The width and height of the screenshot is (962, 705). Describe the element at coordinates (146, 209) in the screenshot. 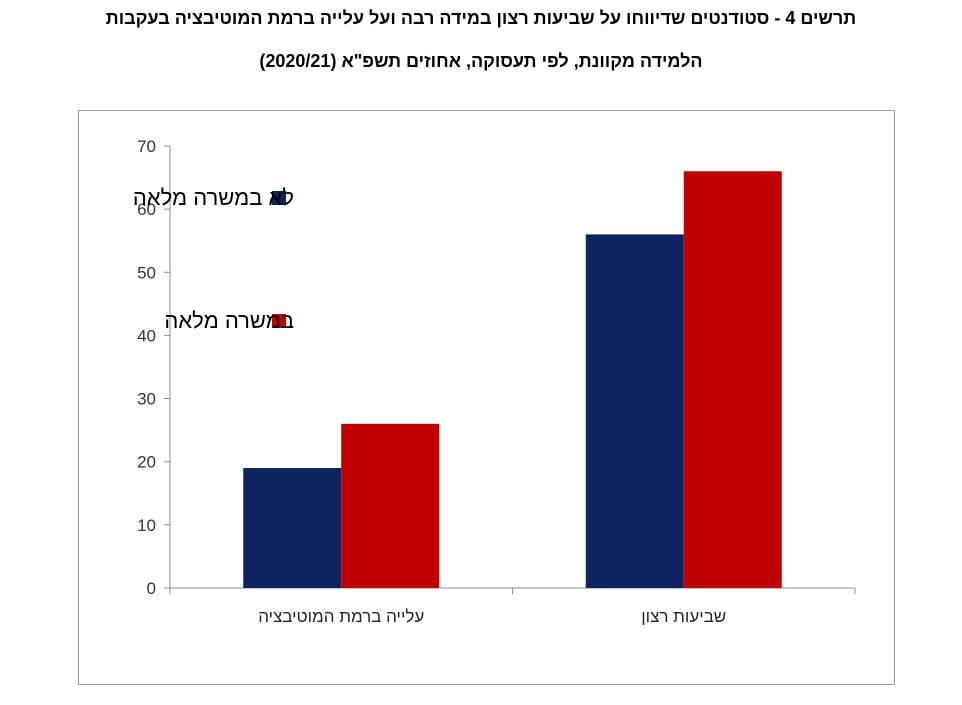

I see `y-tick-label: 60` at that location.